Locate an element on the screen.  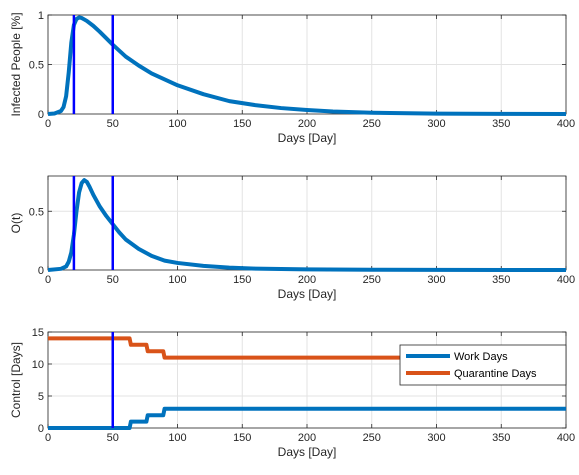
legend-box is located at coordinates (483, 365).